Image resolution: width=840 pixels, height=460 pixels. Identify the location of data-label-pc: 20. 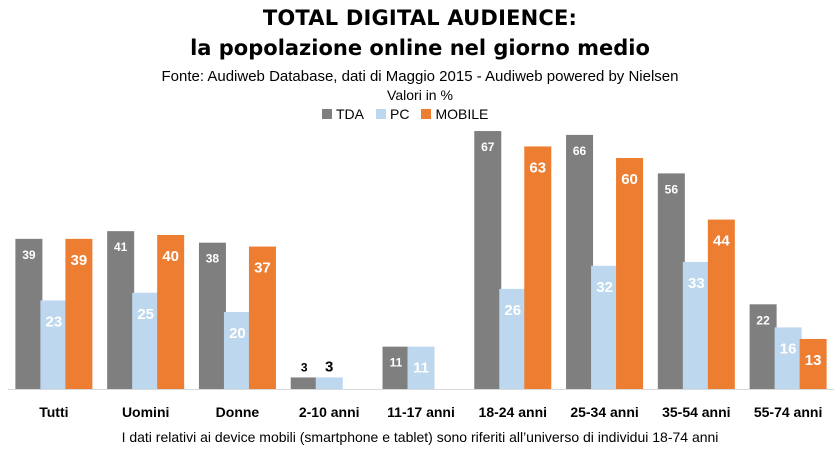
(237, 333).